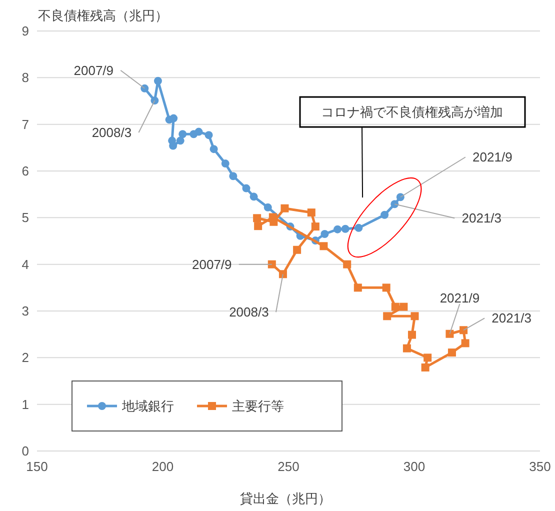 The height and width of the screenshot is (511, 555). Describe the element at coordinates (412, 112) in the screenshot. I see `annotation: コロナ禍で不良債権残高が増加` at that location.